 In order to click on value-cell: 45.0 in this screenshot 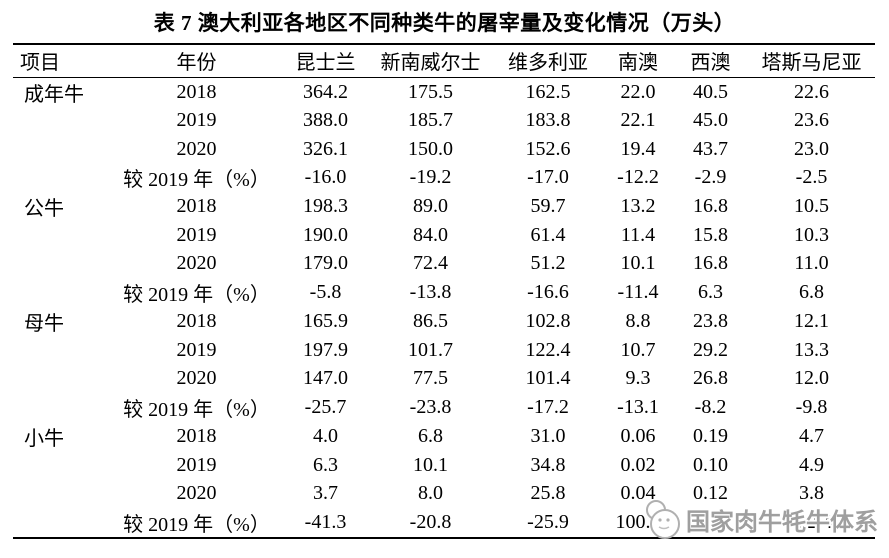, I will do `click(710, 120)`.